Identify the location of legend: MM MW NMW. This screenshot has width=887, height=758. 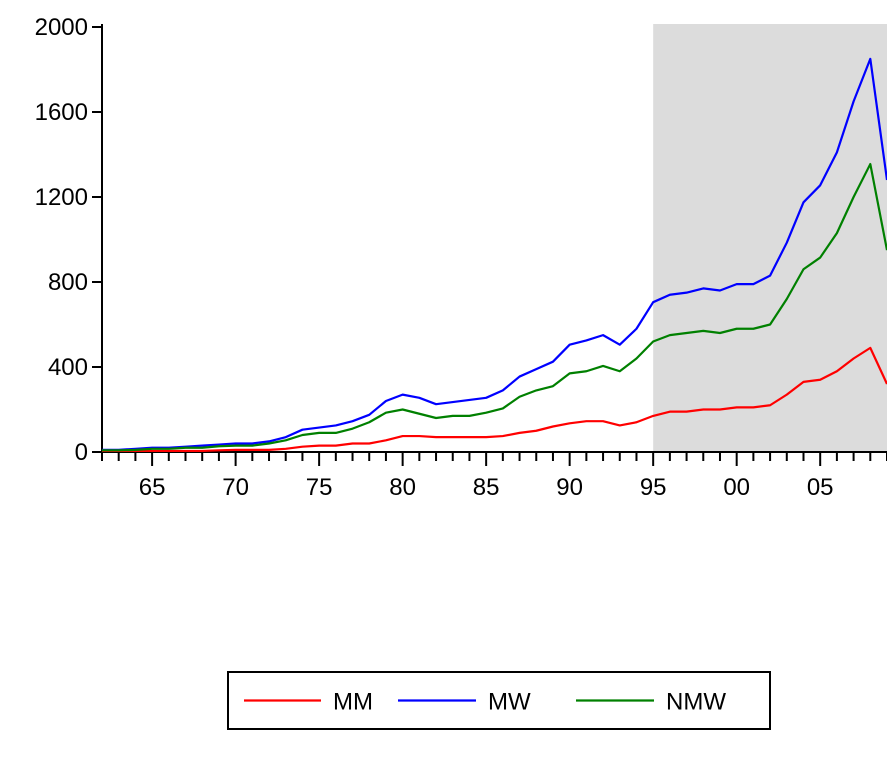
(499, 700).